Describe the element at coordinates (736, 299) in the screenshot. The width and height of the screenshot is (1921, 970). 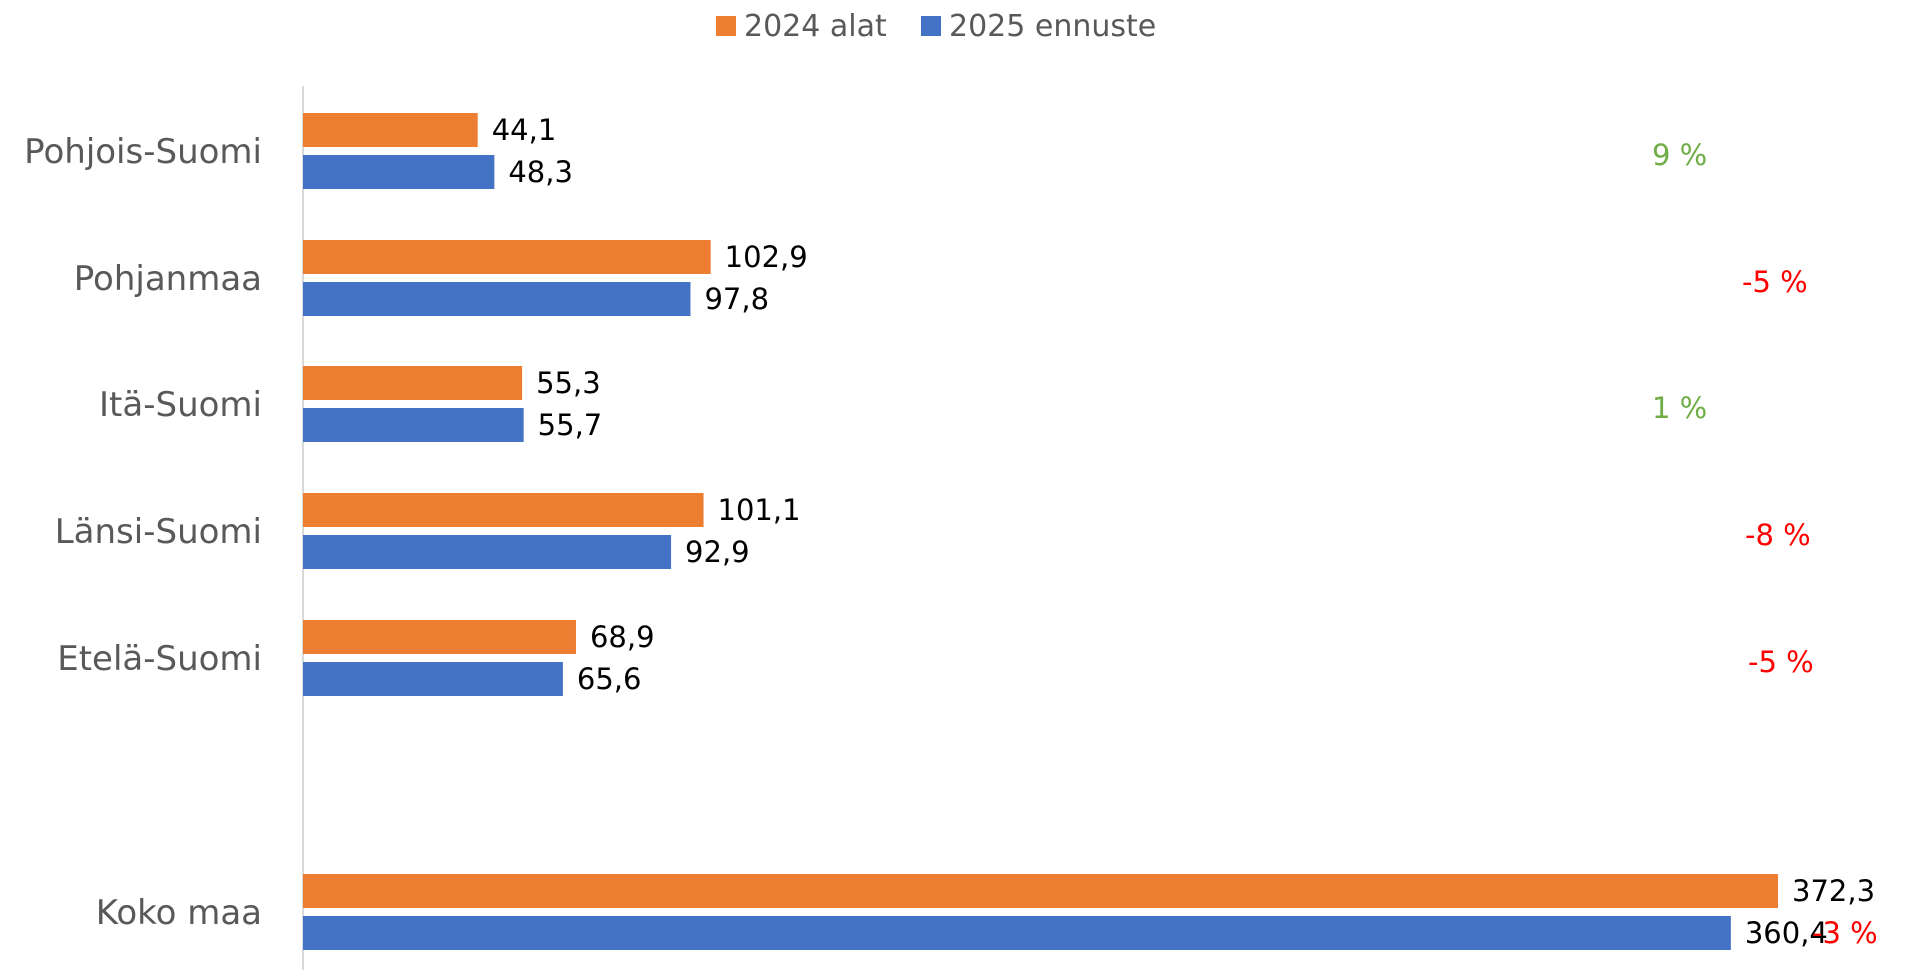
I see `data-label: 97,8` at that location.